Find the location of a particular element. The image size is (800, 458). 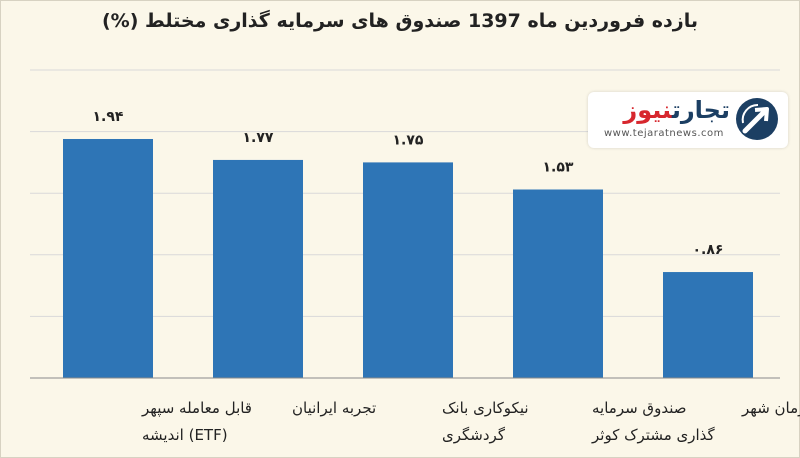

logo-wordmark: تجارتنیوز is located at coordinates (676, 110).